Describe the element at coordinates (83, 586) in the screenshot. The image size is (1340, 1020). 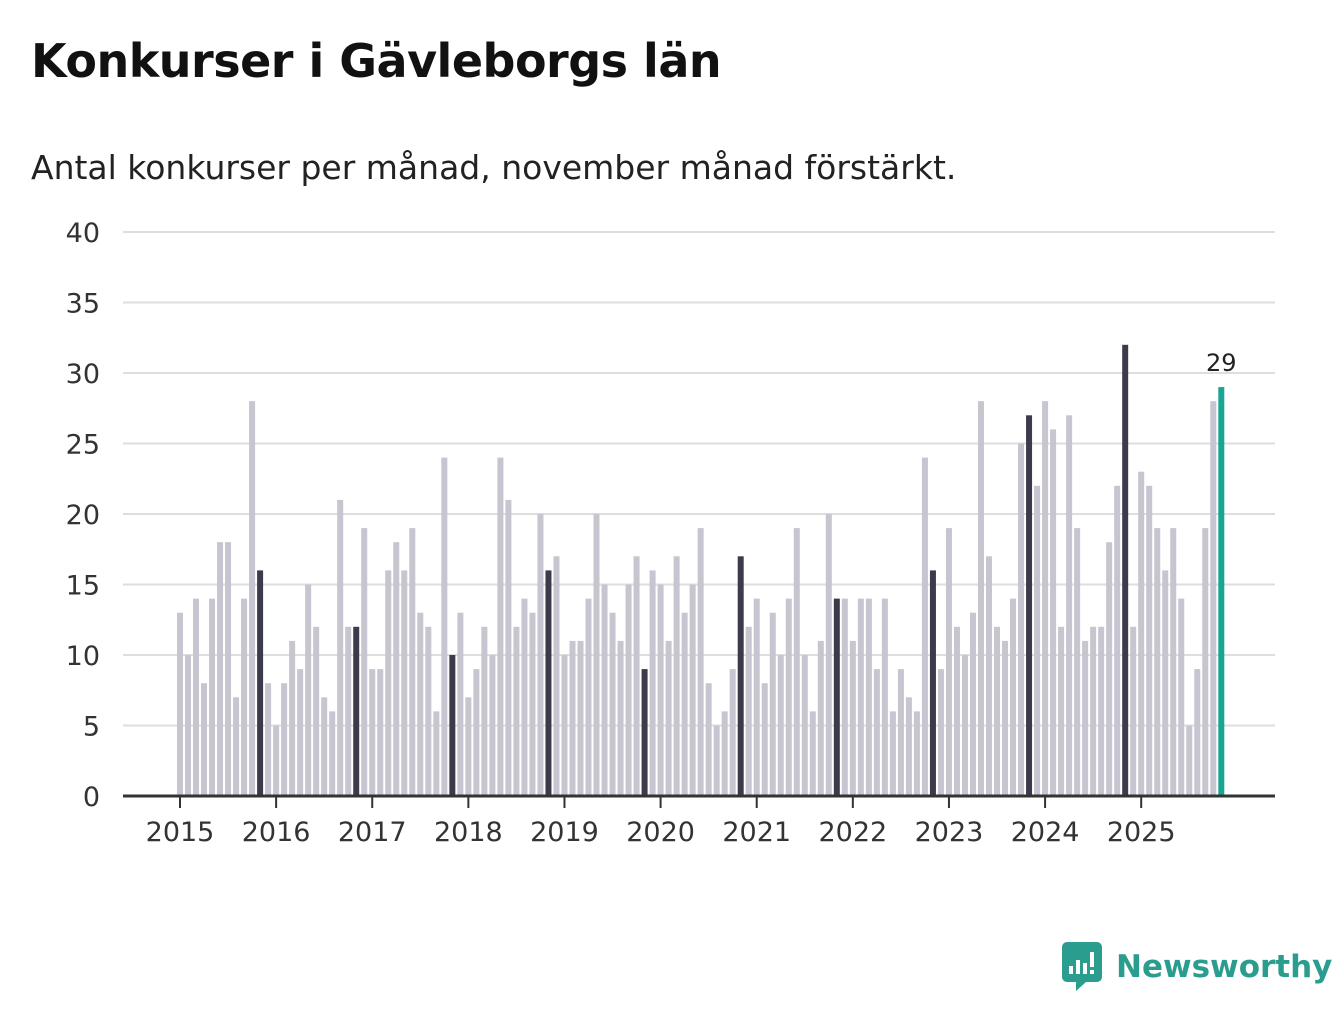
I see `y-tick-label: 15` at that location.